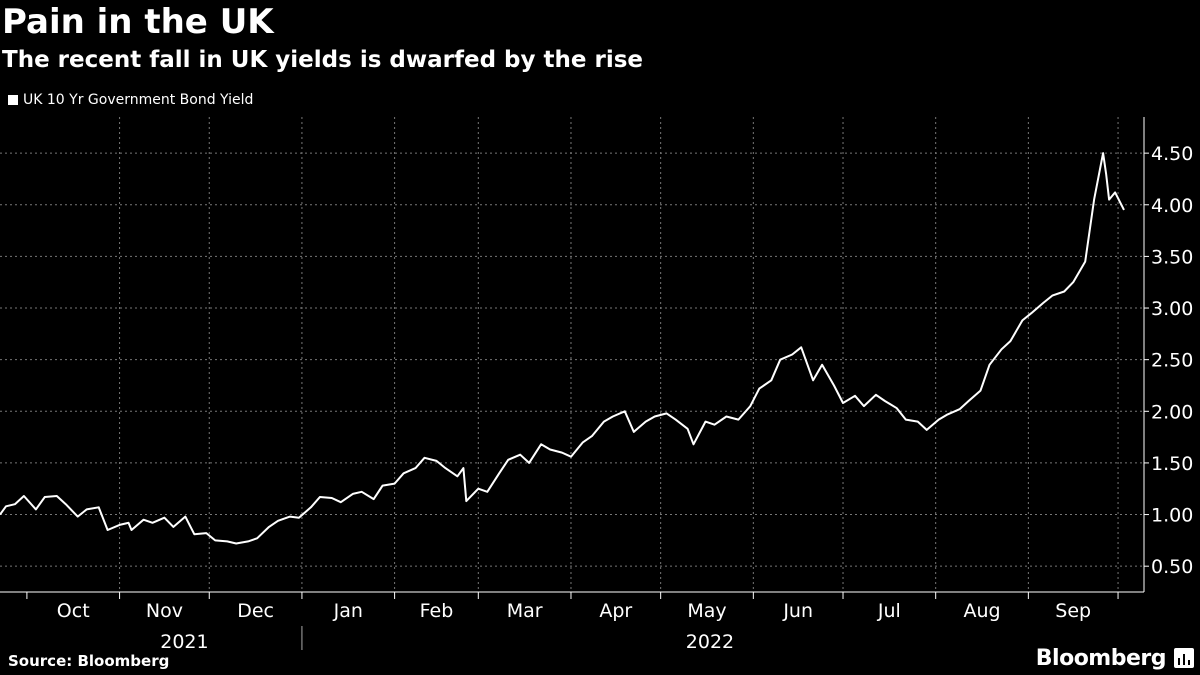 This screenshot has height=675, width=1200. What do you see at coordinates (615, 611) in the screenshot?
I see `x-tick-label: Apr` at bounding box center [615, 611].